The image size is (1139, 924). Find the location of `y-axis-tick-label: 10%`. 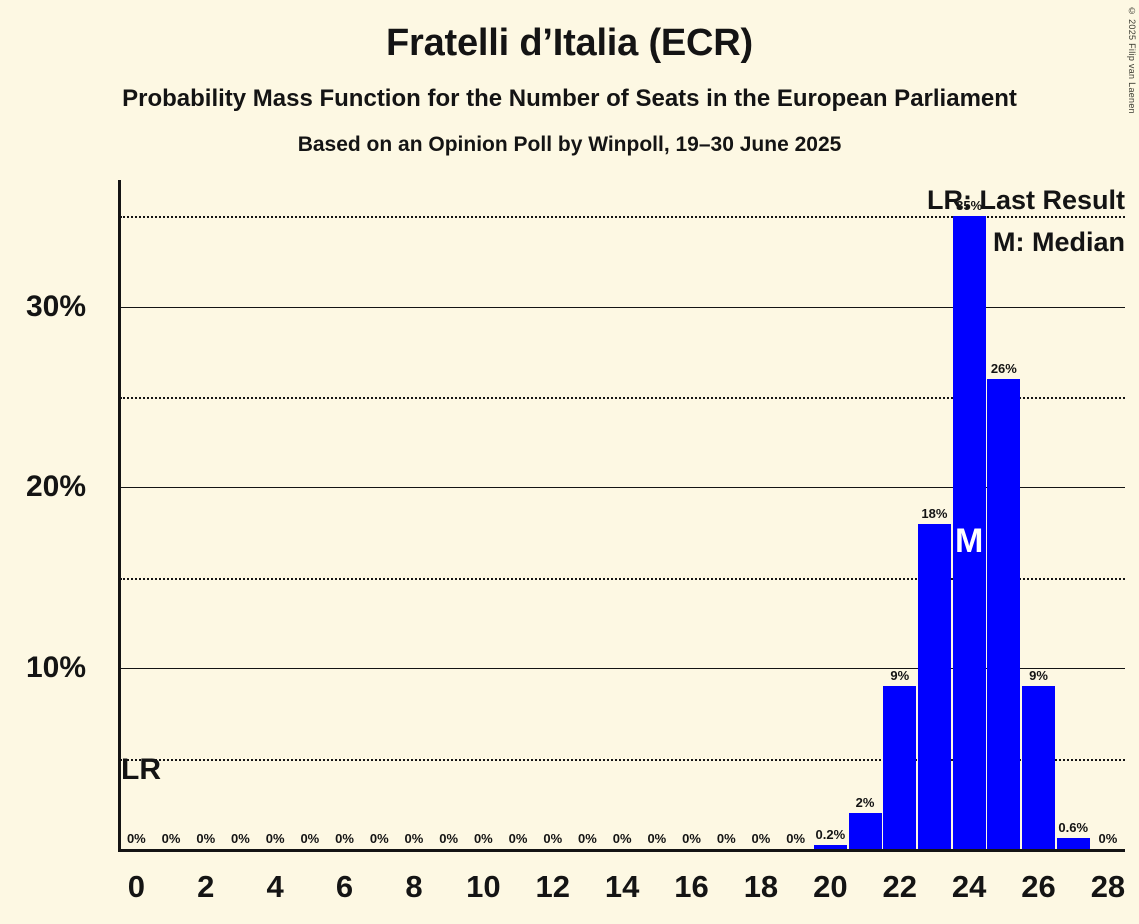

y-axis-tick-label: 10% is located at coordinates (55, 668).